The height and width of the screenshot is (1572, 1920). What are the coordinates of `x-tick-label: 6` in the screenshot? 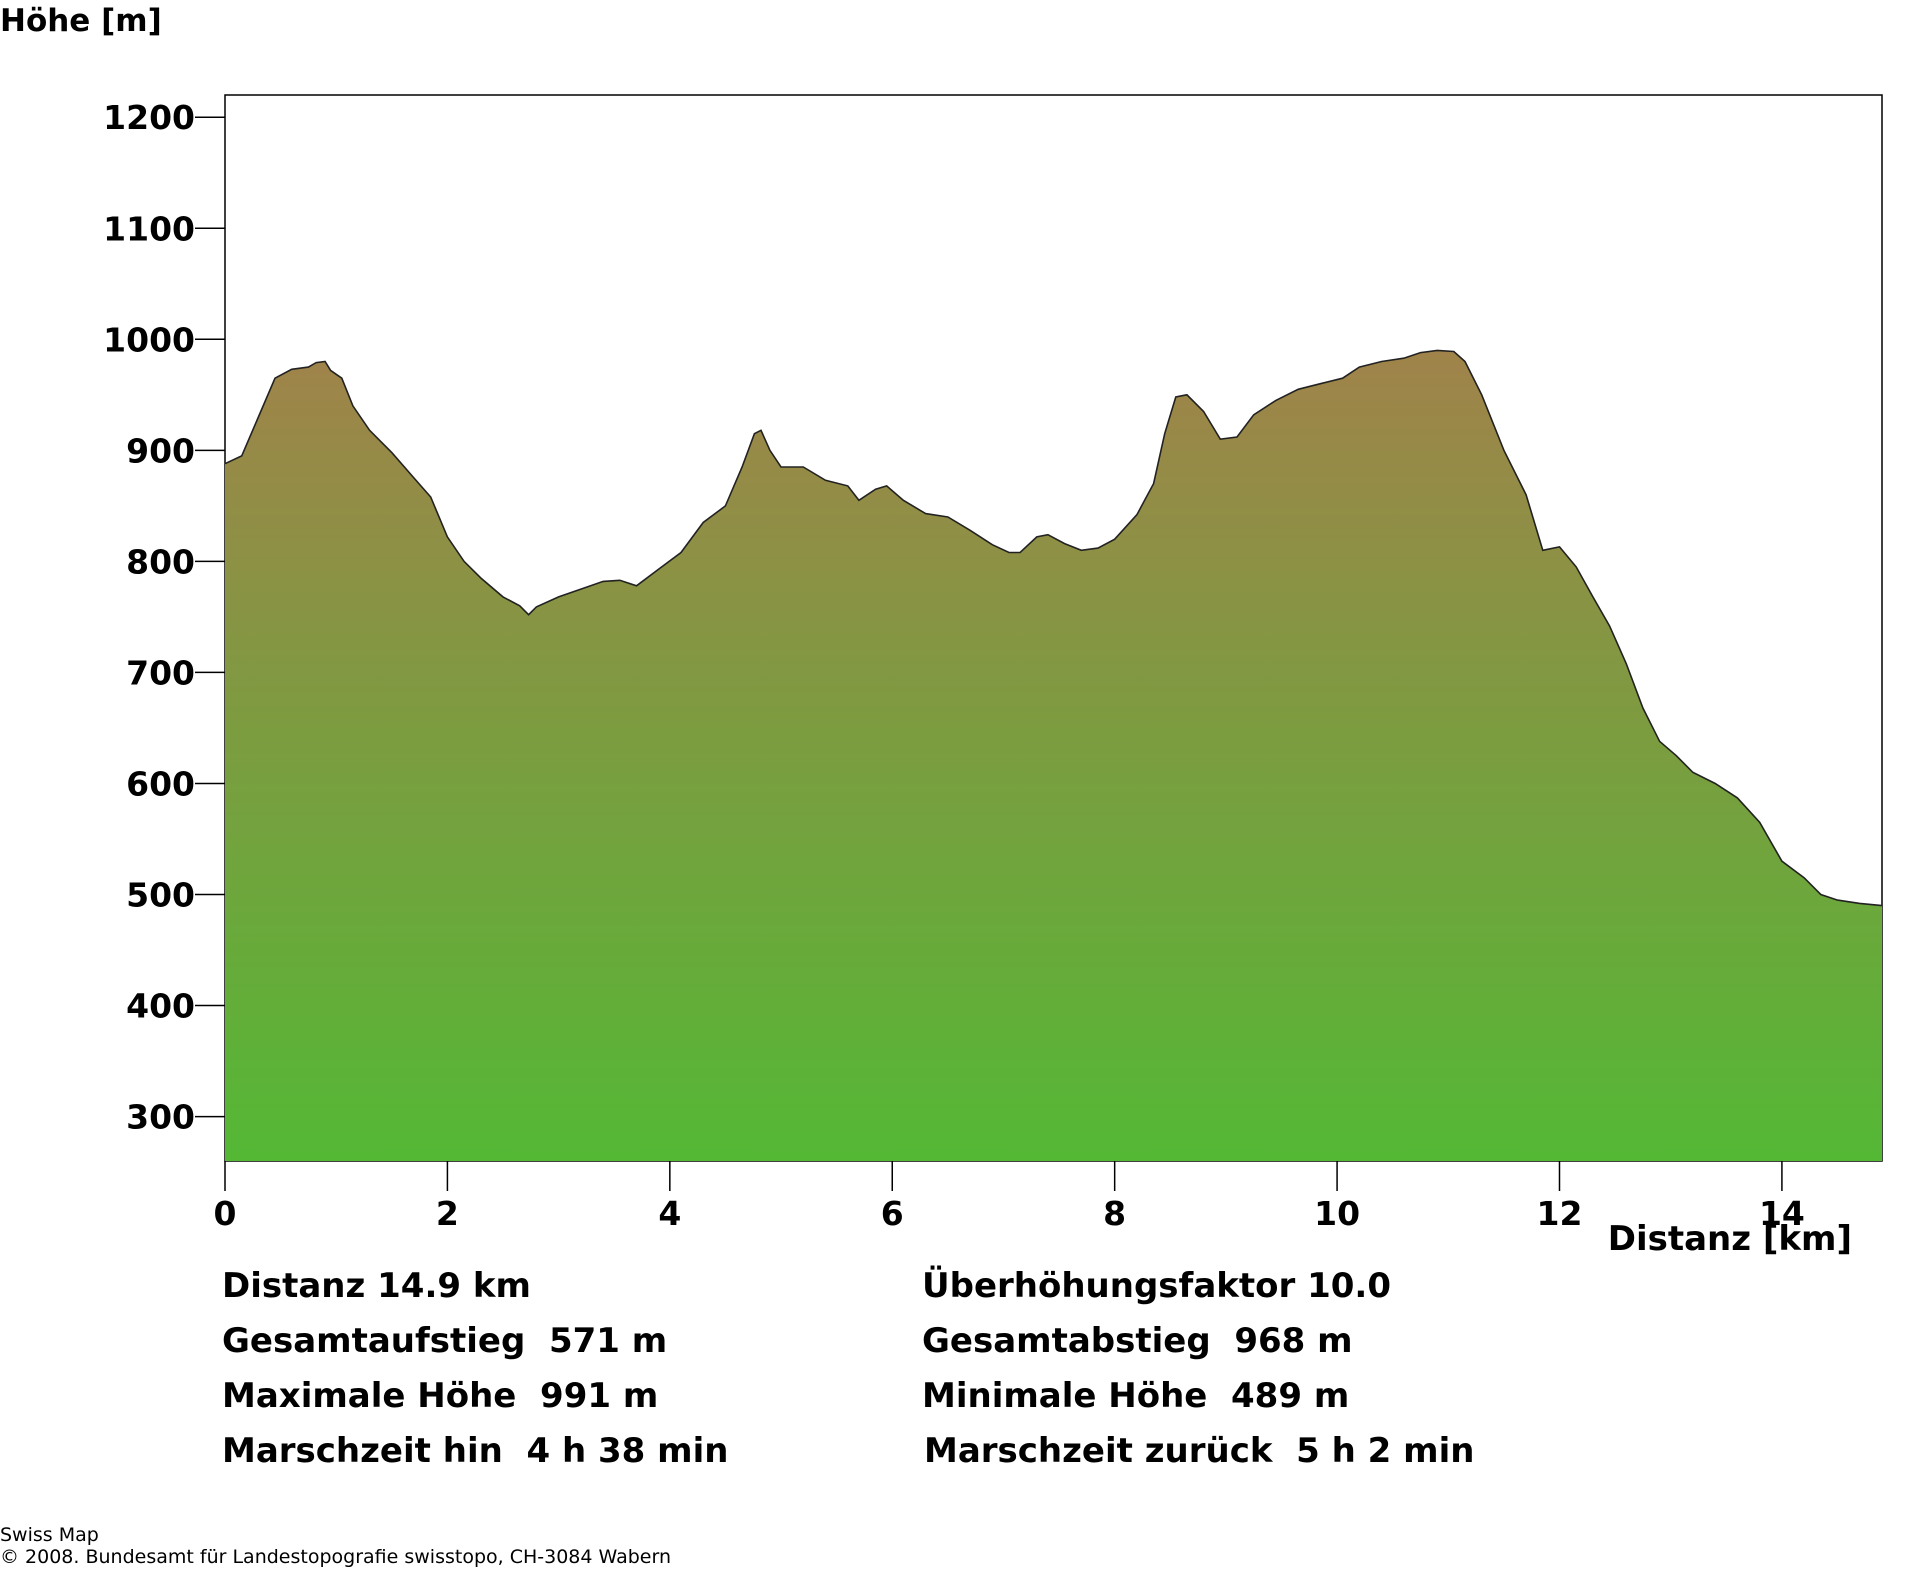 It's located at (892, 1213).